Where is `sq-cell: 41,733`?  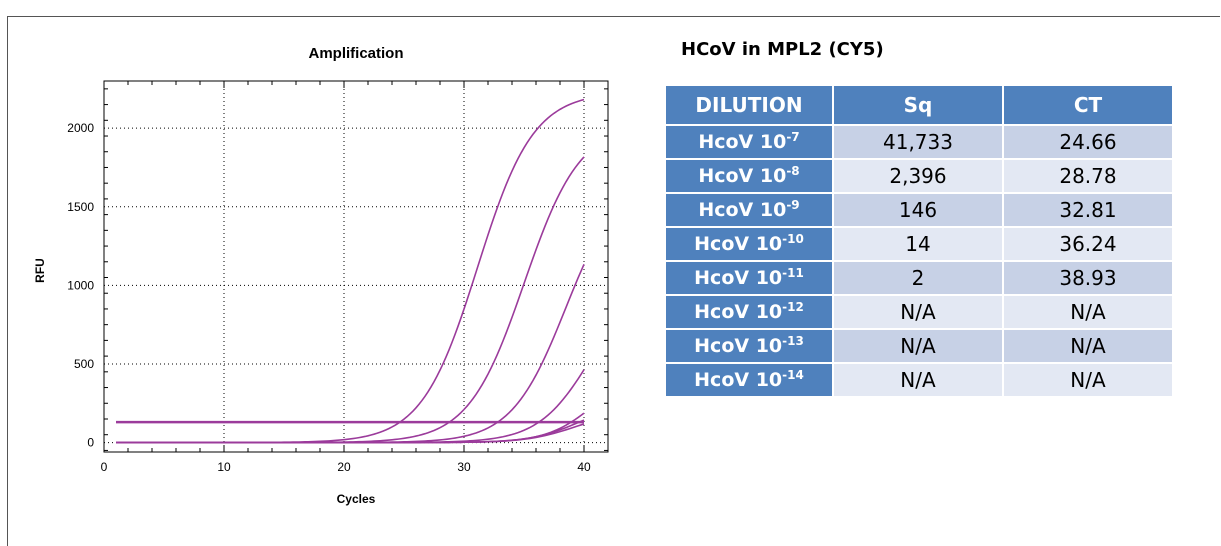
sq-cell: 41,733 is located at coordinates (918, 142).